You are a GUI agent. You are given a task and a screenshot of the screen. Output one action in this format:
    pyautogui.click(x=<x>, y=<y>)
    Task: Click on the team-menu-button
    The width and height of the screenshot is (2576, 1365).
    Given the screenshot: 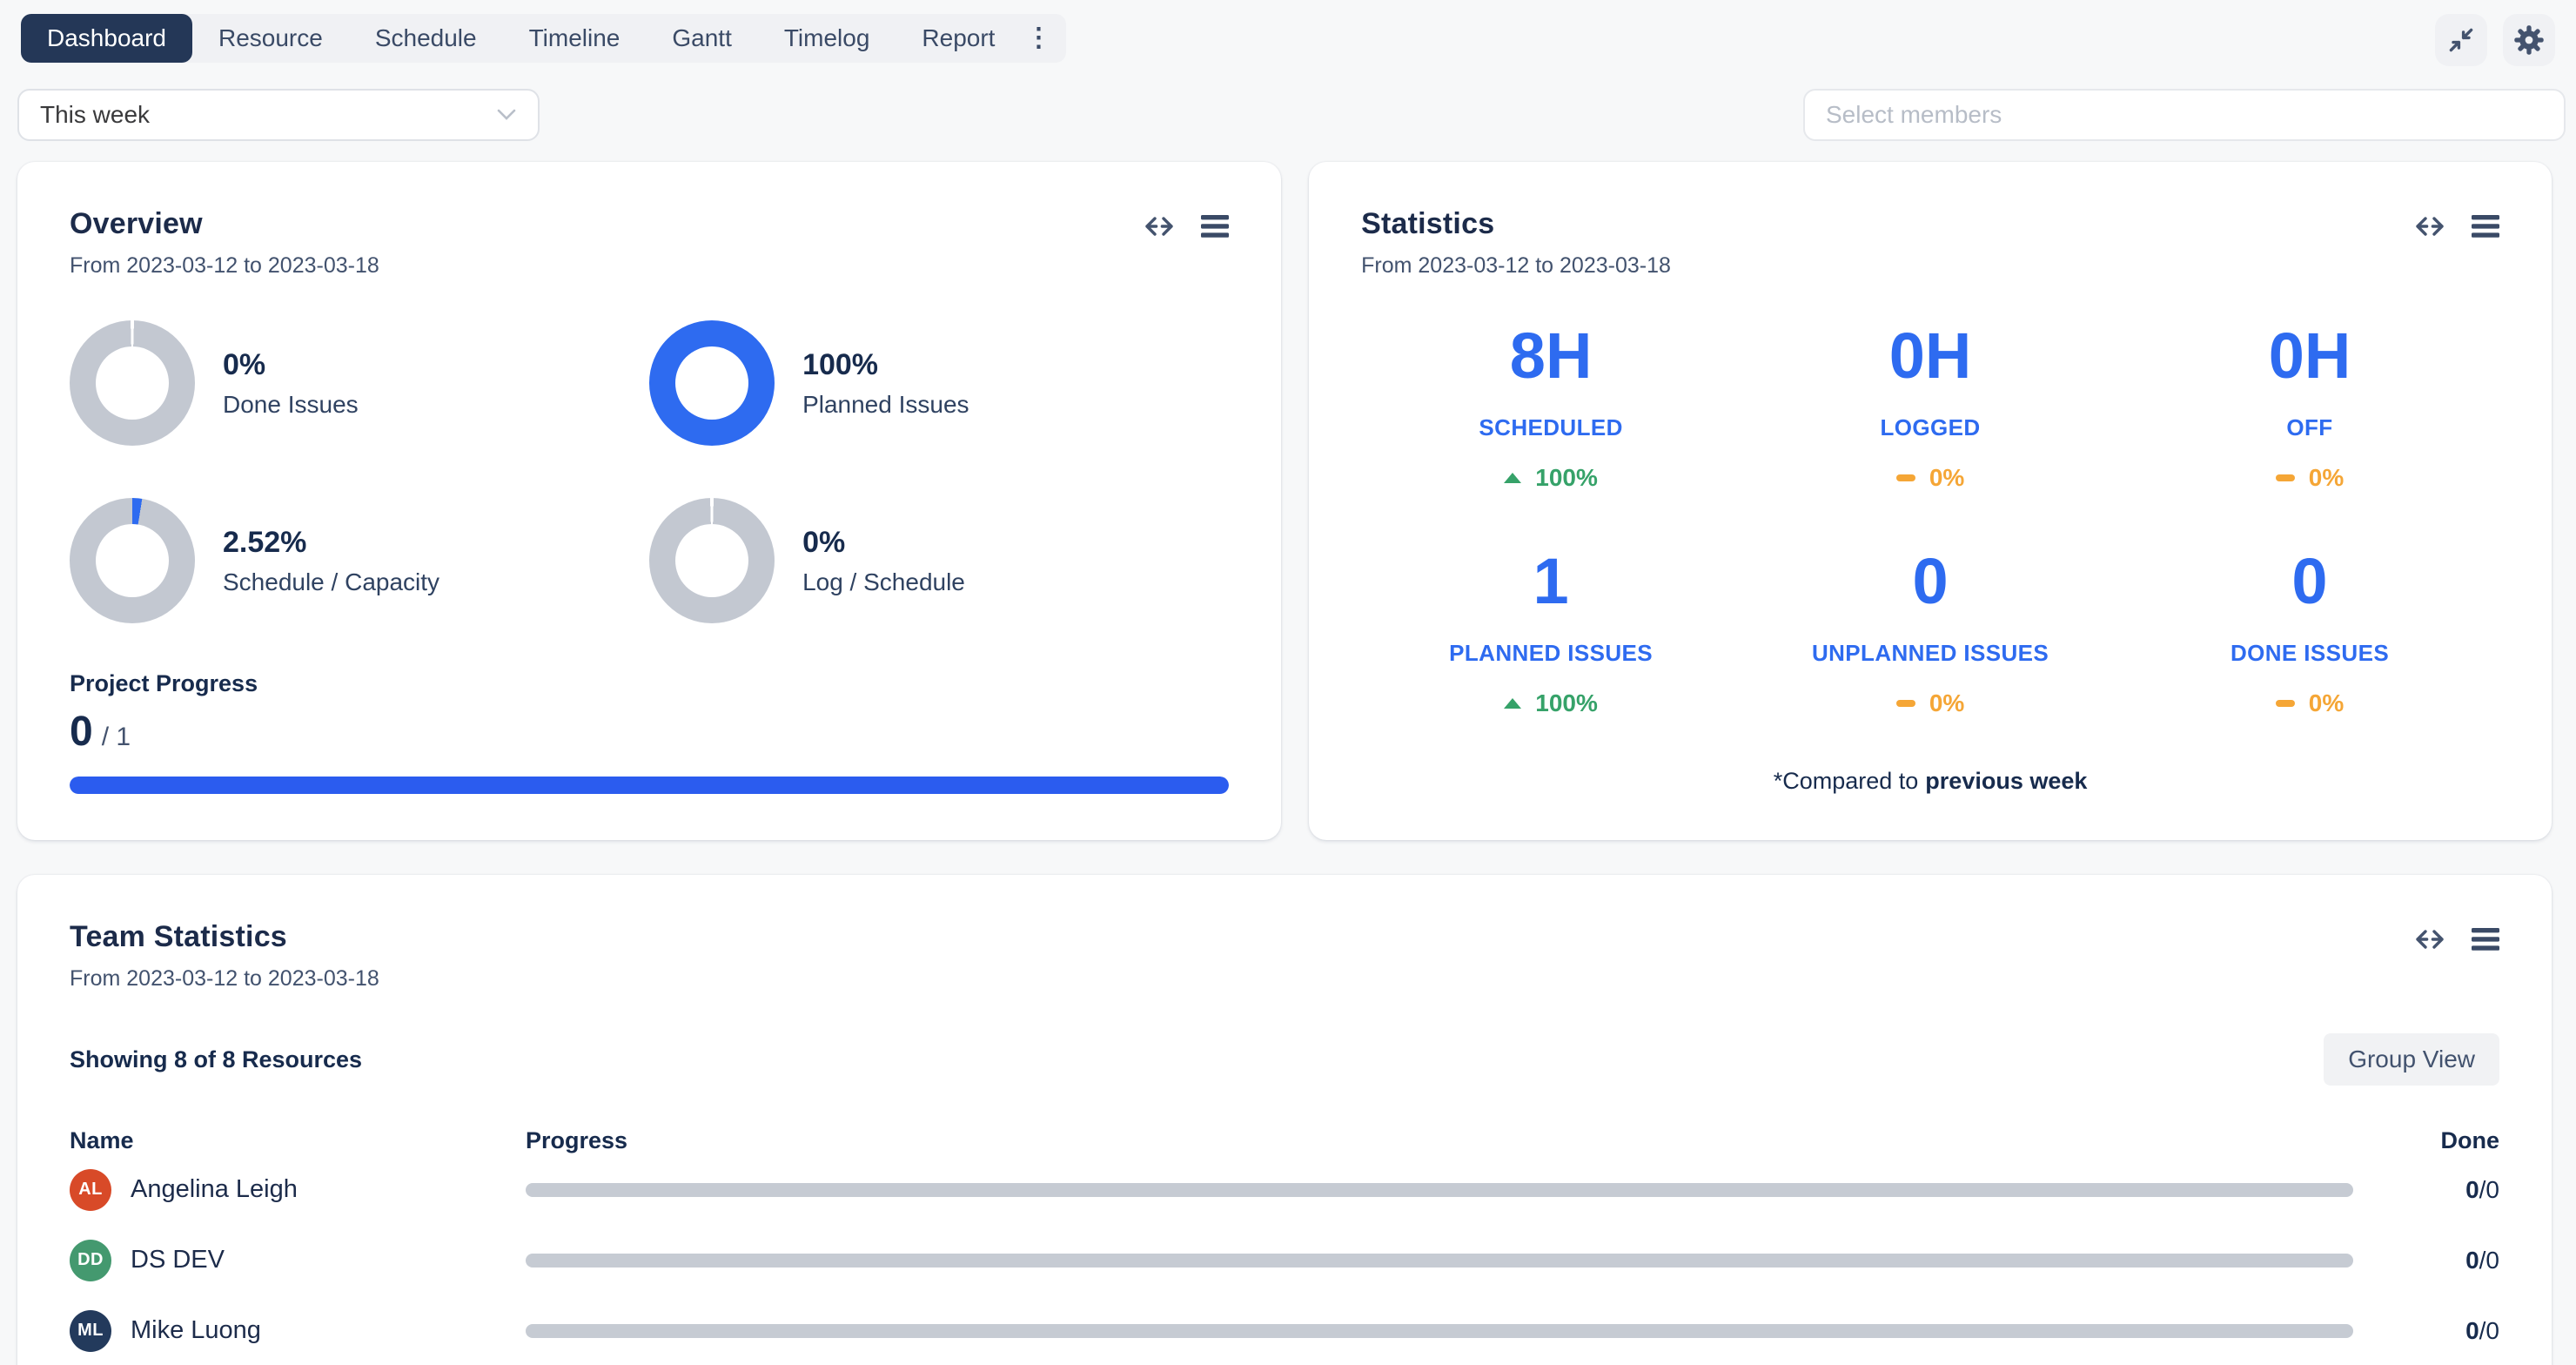 What is the action you would take?
    pyautogui.click(x=2485, y=939)
    